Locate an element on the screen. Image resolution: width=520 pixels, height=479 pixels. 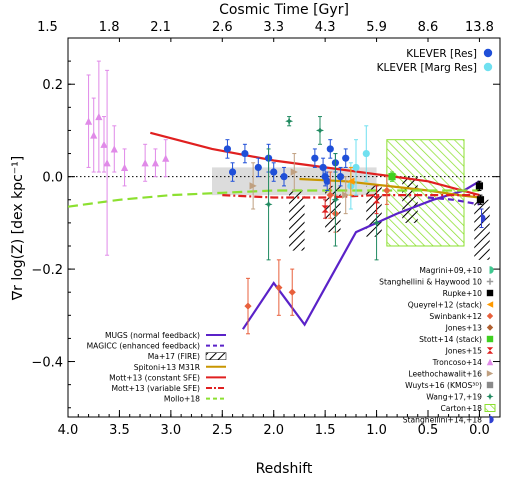
top-tick-label: 2.6 is located at coordinates (222, 27).